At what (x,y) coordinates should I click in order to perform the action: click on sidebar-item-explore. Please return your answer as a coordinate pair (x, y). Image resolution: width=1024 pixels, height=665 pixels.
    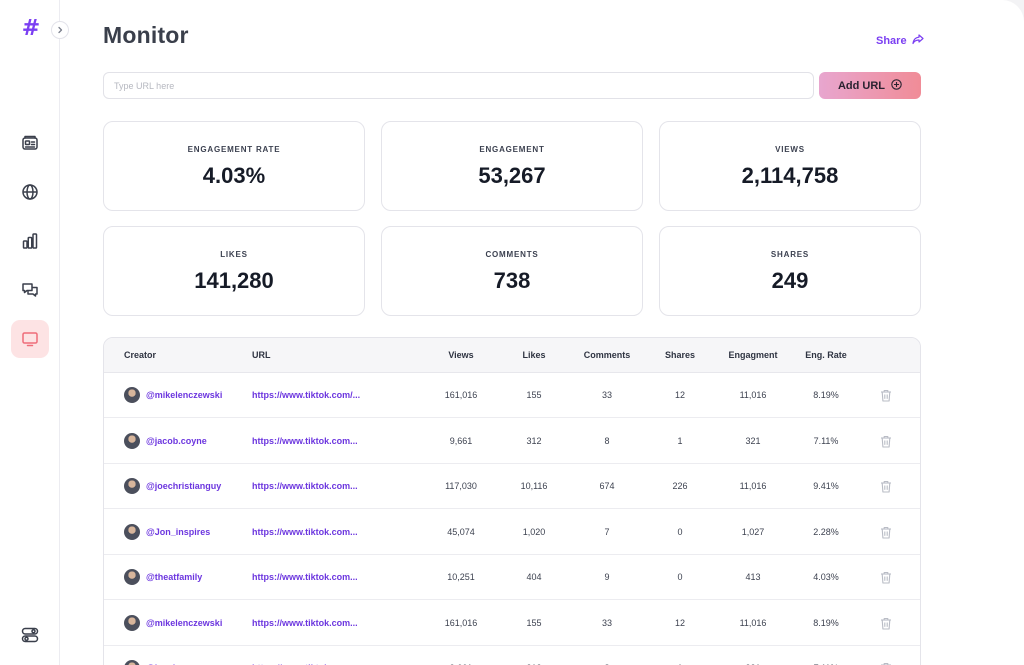
    Looking at the image, I should click on (30, 192).